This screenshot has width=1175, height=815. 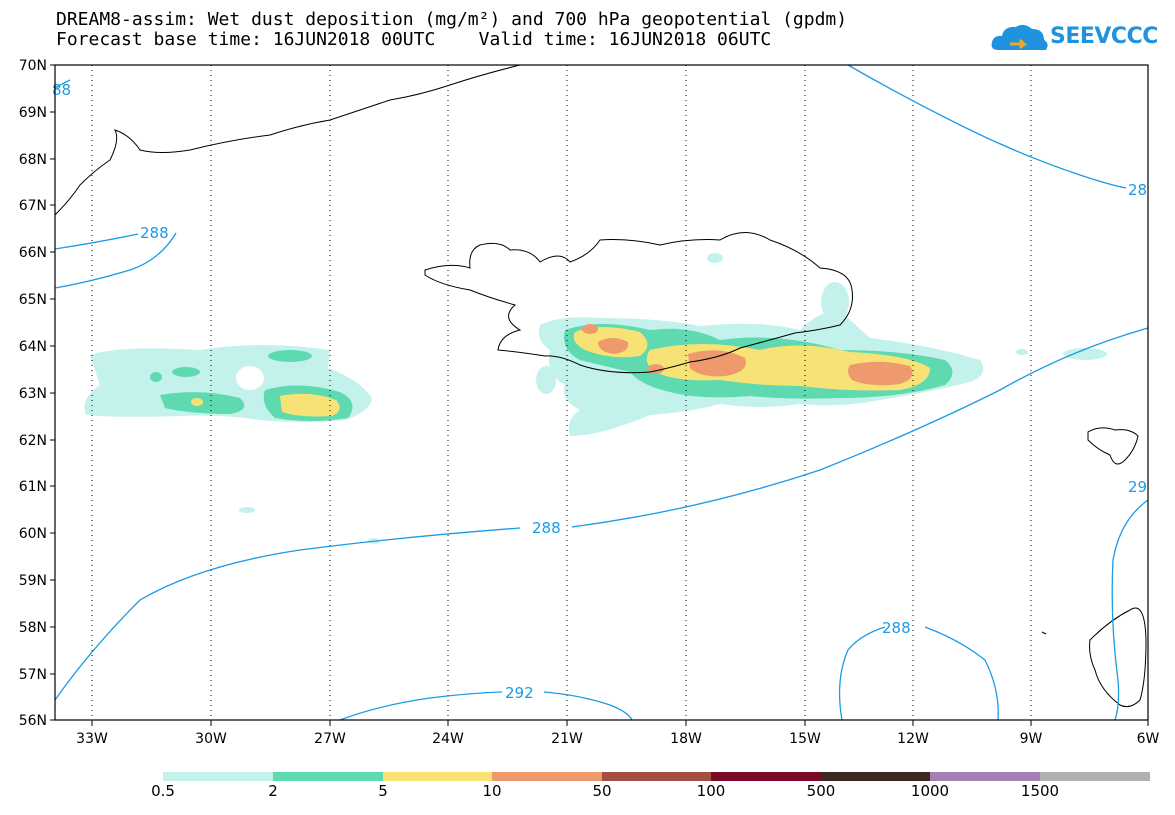 What do you see at coordinates (1104, 36) in the screenshot?
I see `logo-text: SEEVCCC` at bounding box center [1104, 36].